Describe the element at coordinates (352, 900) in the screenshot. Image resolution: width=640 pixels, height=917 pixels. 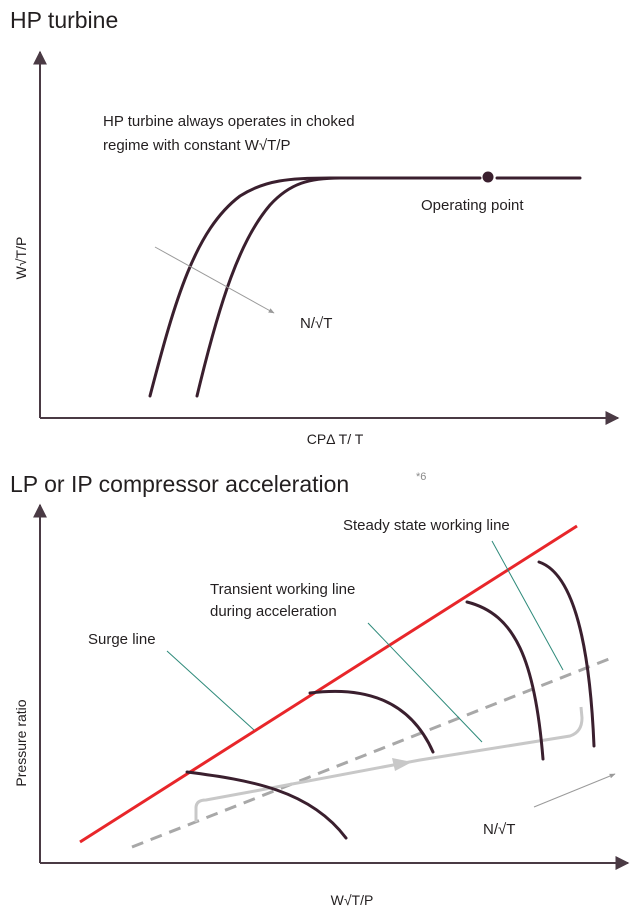
I see `compressor-x-axis-label: W√T/P` at that location.